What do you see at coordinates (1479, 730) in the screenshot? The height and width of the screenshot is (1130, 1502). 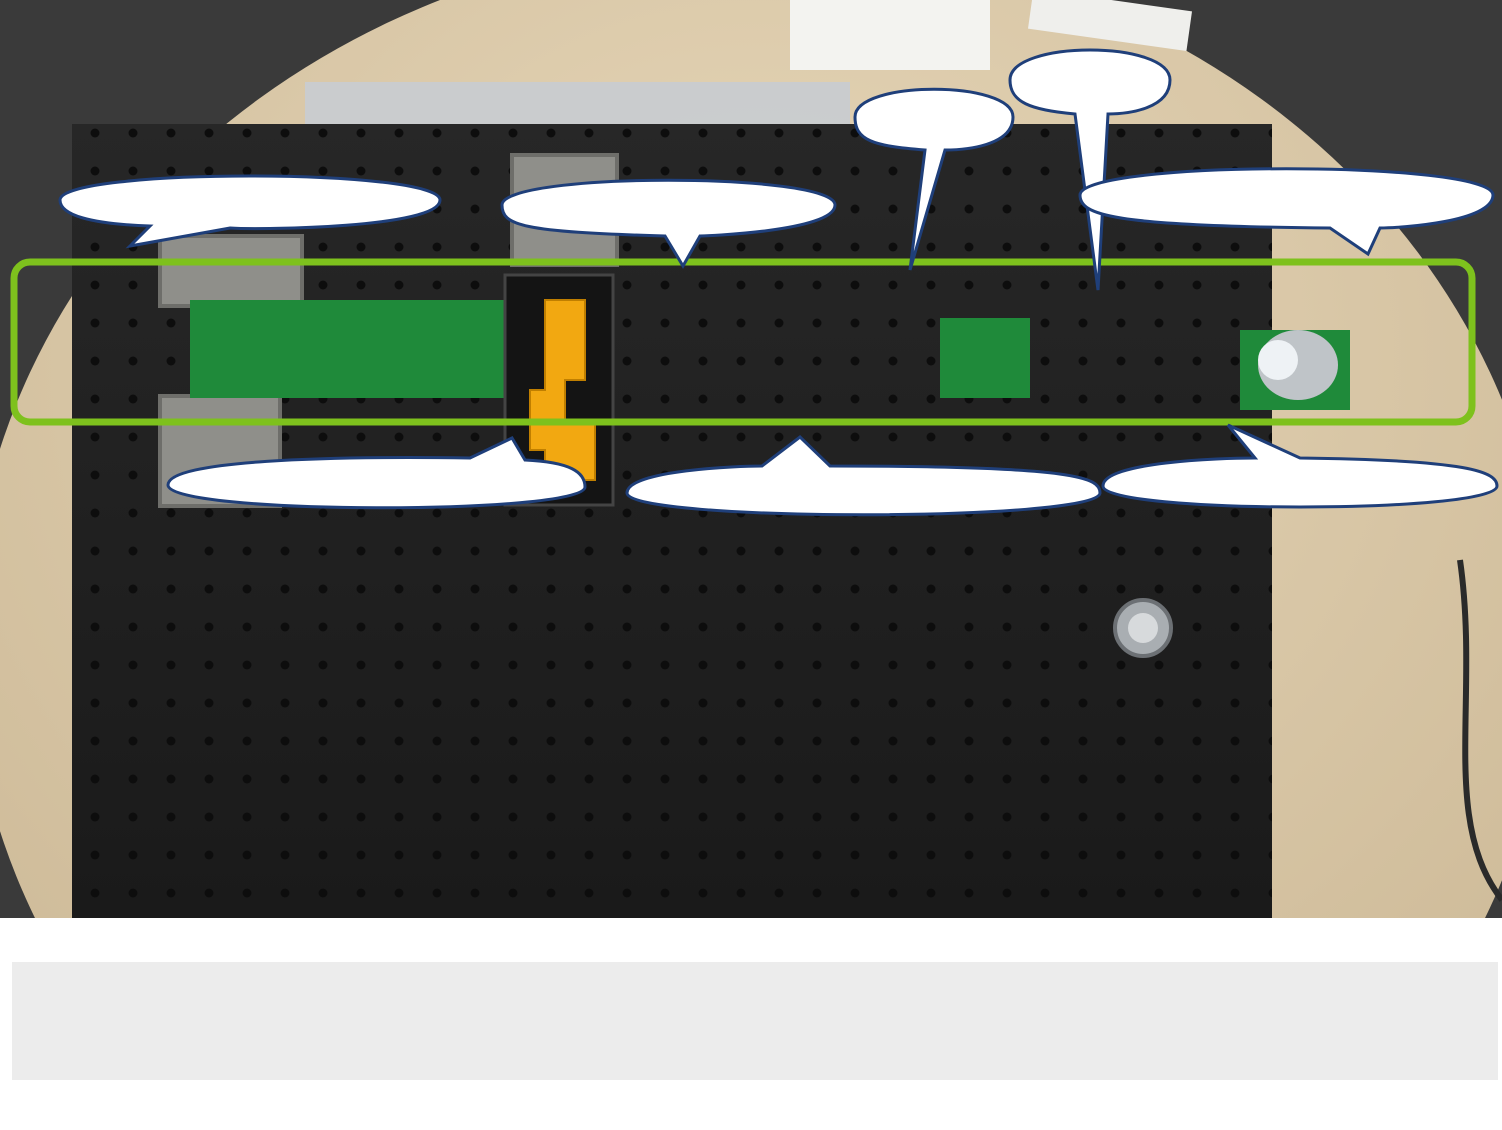 I see `cable` at bounding box center [1479, 730].